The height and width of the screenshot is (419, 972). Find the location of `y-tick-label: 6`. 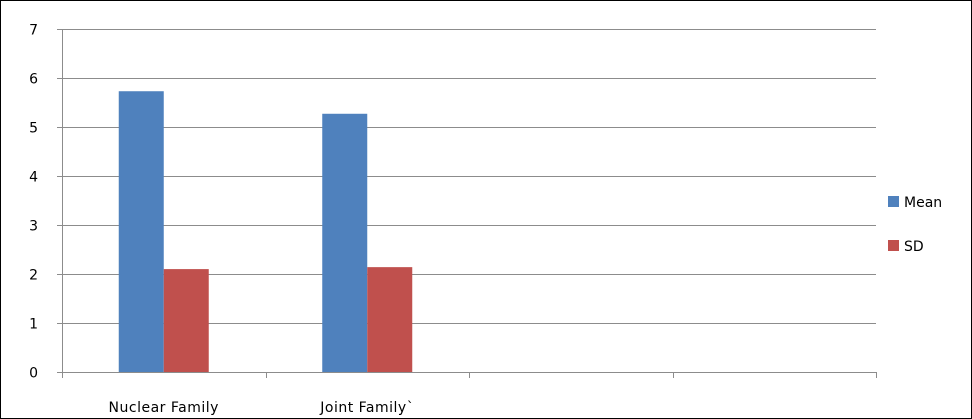

y-tick-label: 6 is located at coordinates (33, 80).